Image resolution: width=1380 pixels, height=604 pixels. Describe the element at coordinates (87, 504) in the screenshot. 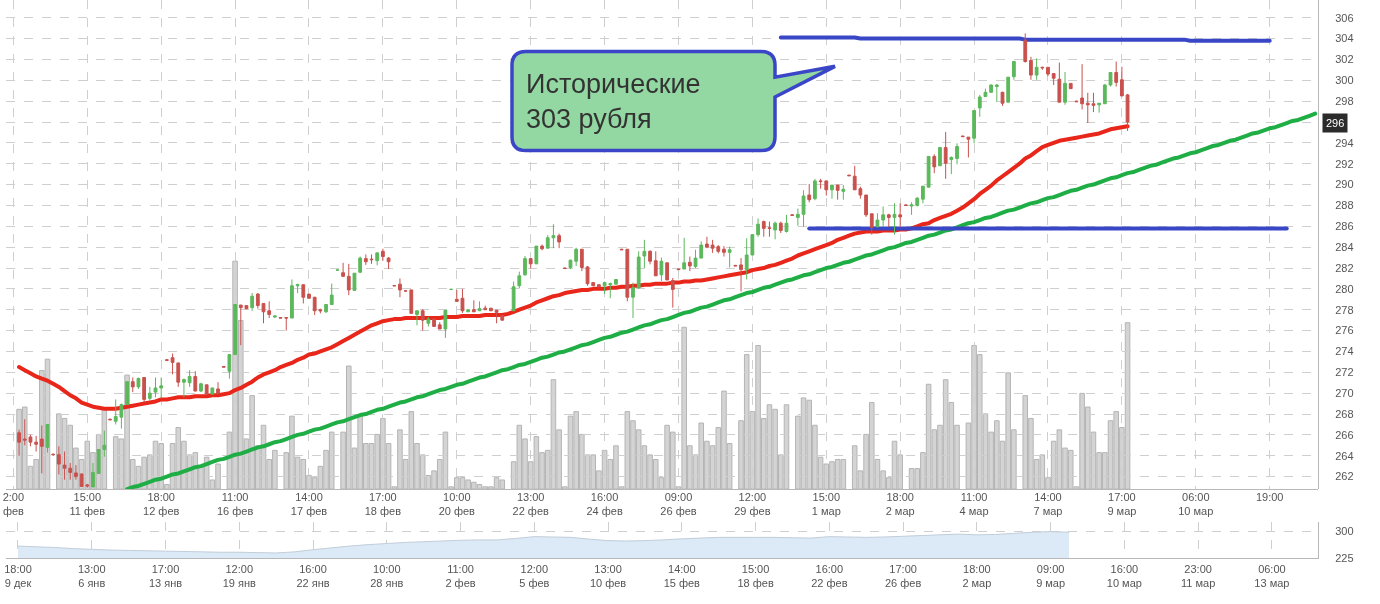

I see `x-tick-label: 15:00 11 фев` at that location.